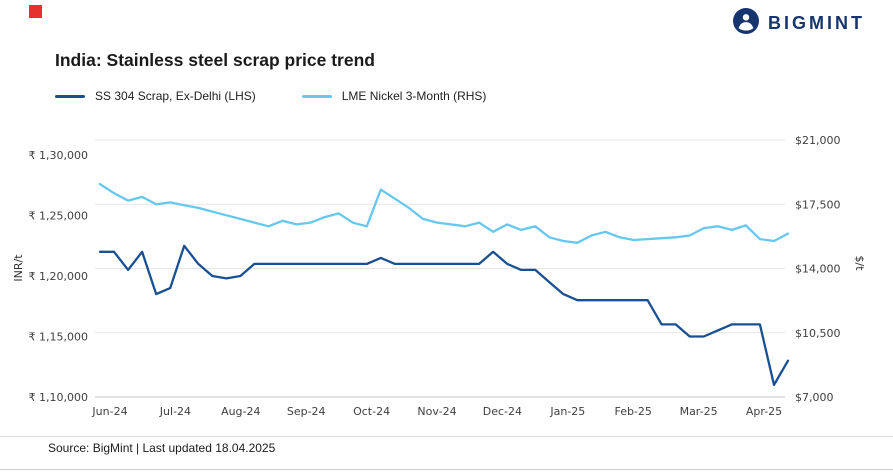  I want to click on legend-item-ss304: SS 304 Scrap, Ex-Delhi (LHS), so click(155, 96).